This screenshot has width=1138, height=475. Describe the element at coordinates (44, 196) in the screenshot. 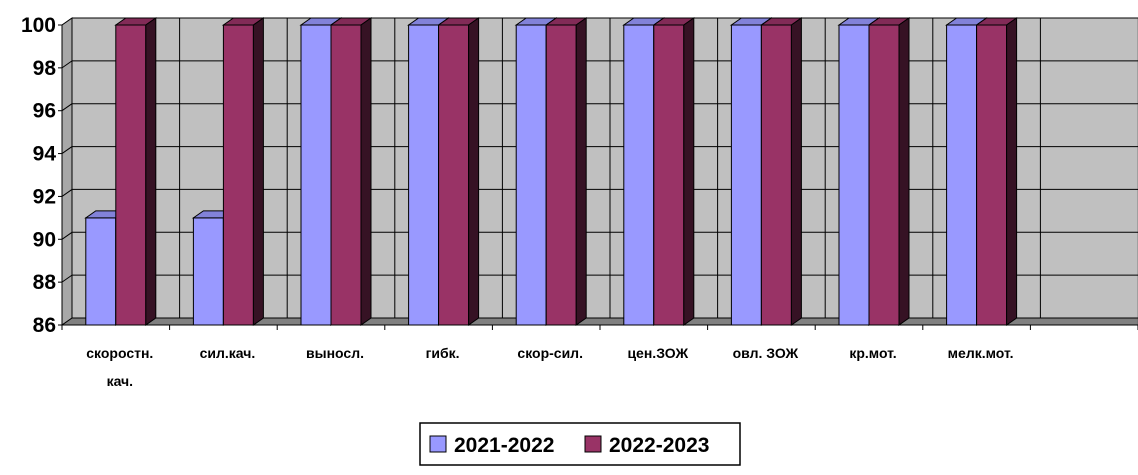

I see `y-tick-label: 92` at that location.